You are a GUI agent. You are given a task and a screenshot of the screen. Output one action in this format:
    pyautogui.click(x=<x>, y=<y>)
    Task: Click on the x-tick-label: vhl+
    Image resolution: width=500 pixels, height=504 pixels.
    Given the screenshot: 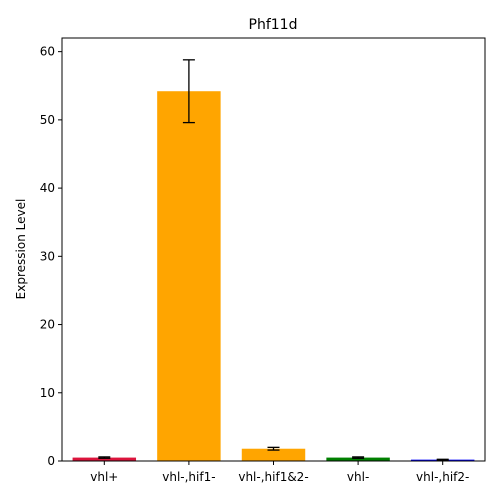 What is the action you would take?
    pyautogui.click(x=104, y=477)
    